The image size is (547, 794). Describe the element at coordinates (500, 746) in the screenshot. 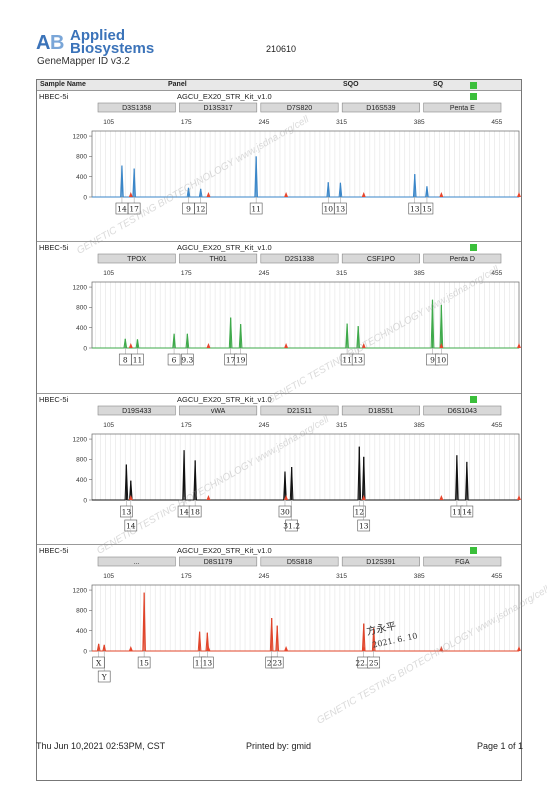

I see `page-number: Page 1 of 1` at that location.